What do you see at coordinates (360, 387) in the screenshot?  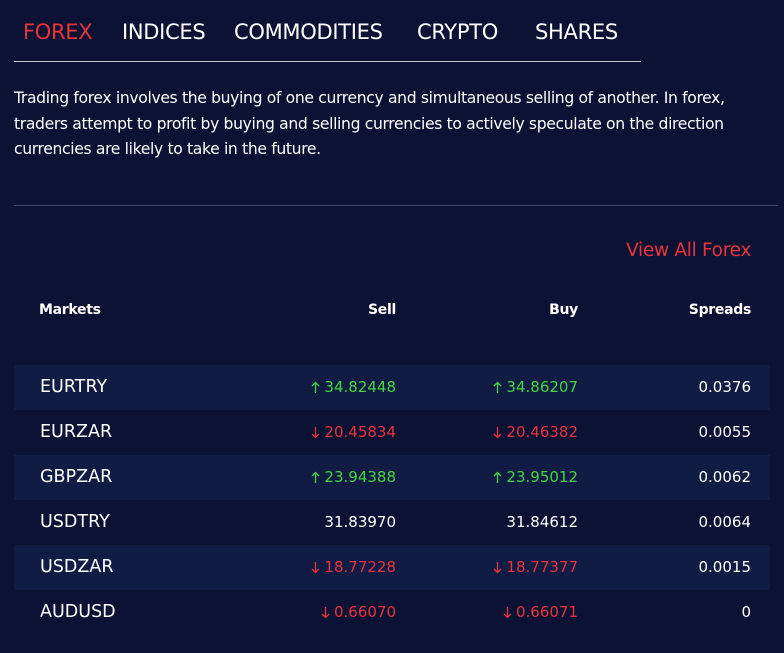 I see `sell-value: 34.82448` at bounding box center [360, 387].